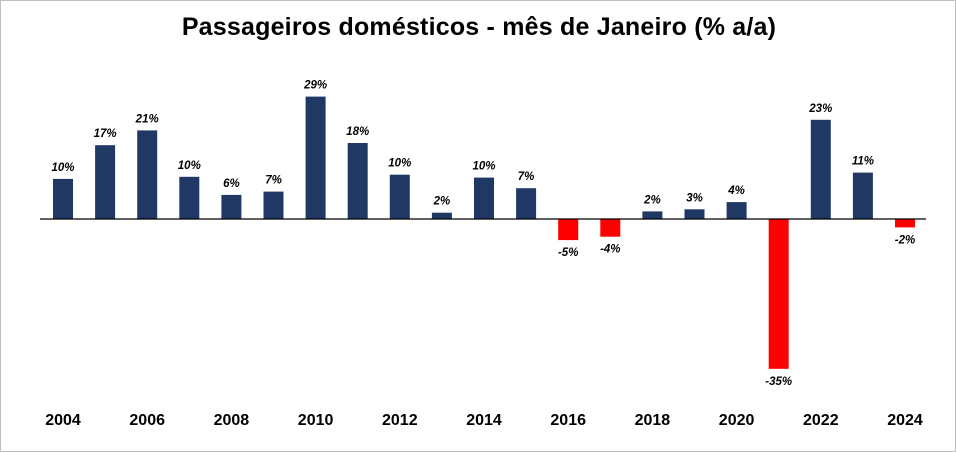  I want to click on bar-2014, so click(484, 198).